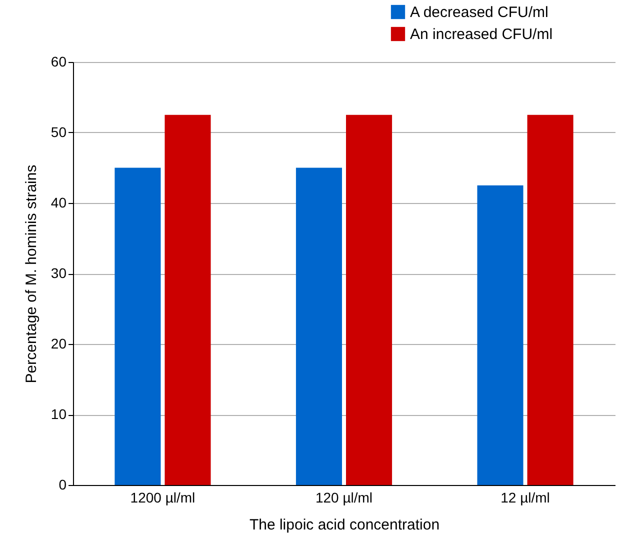 The image size is (627, 543). I want to click on x-tick-label: 1200 µl/ml, so click(163, 498).